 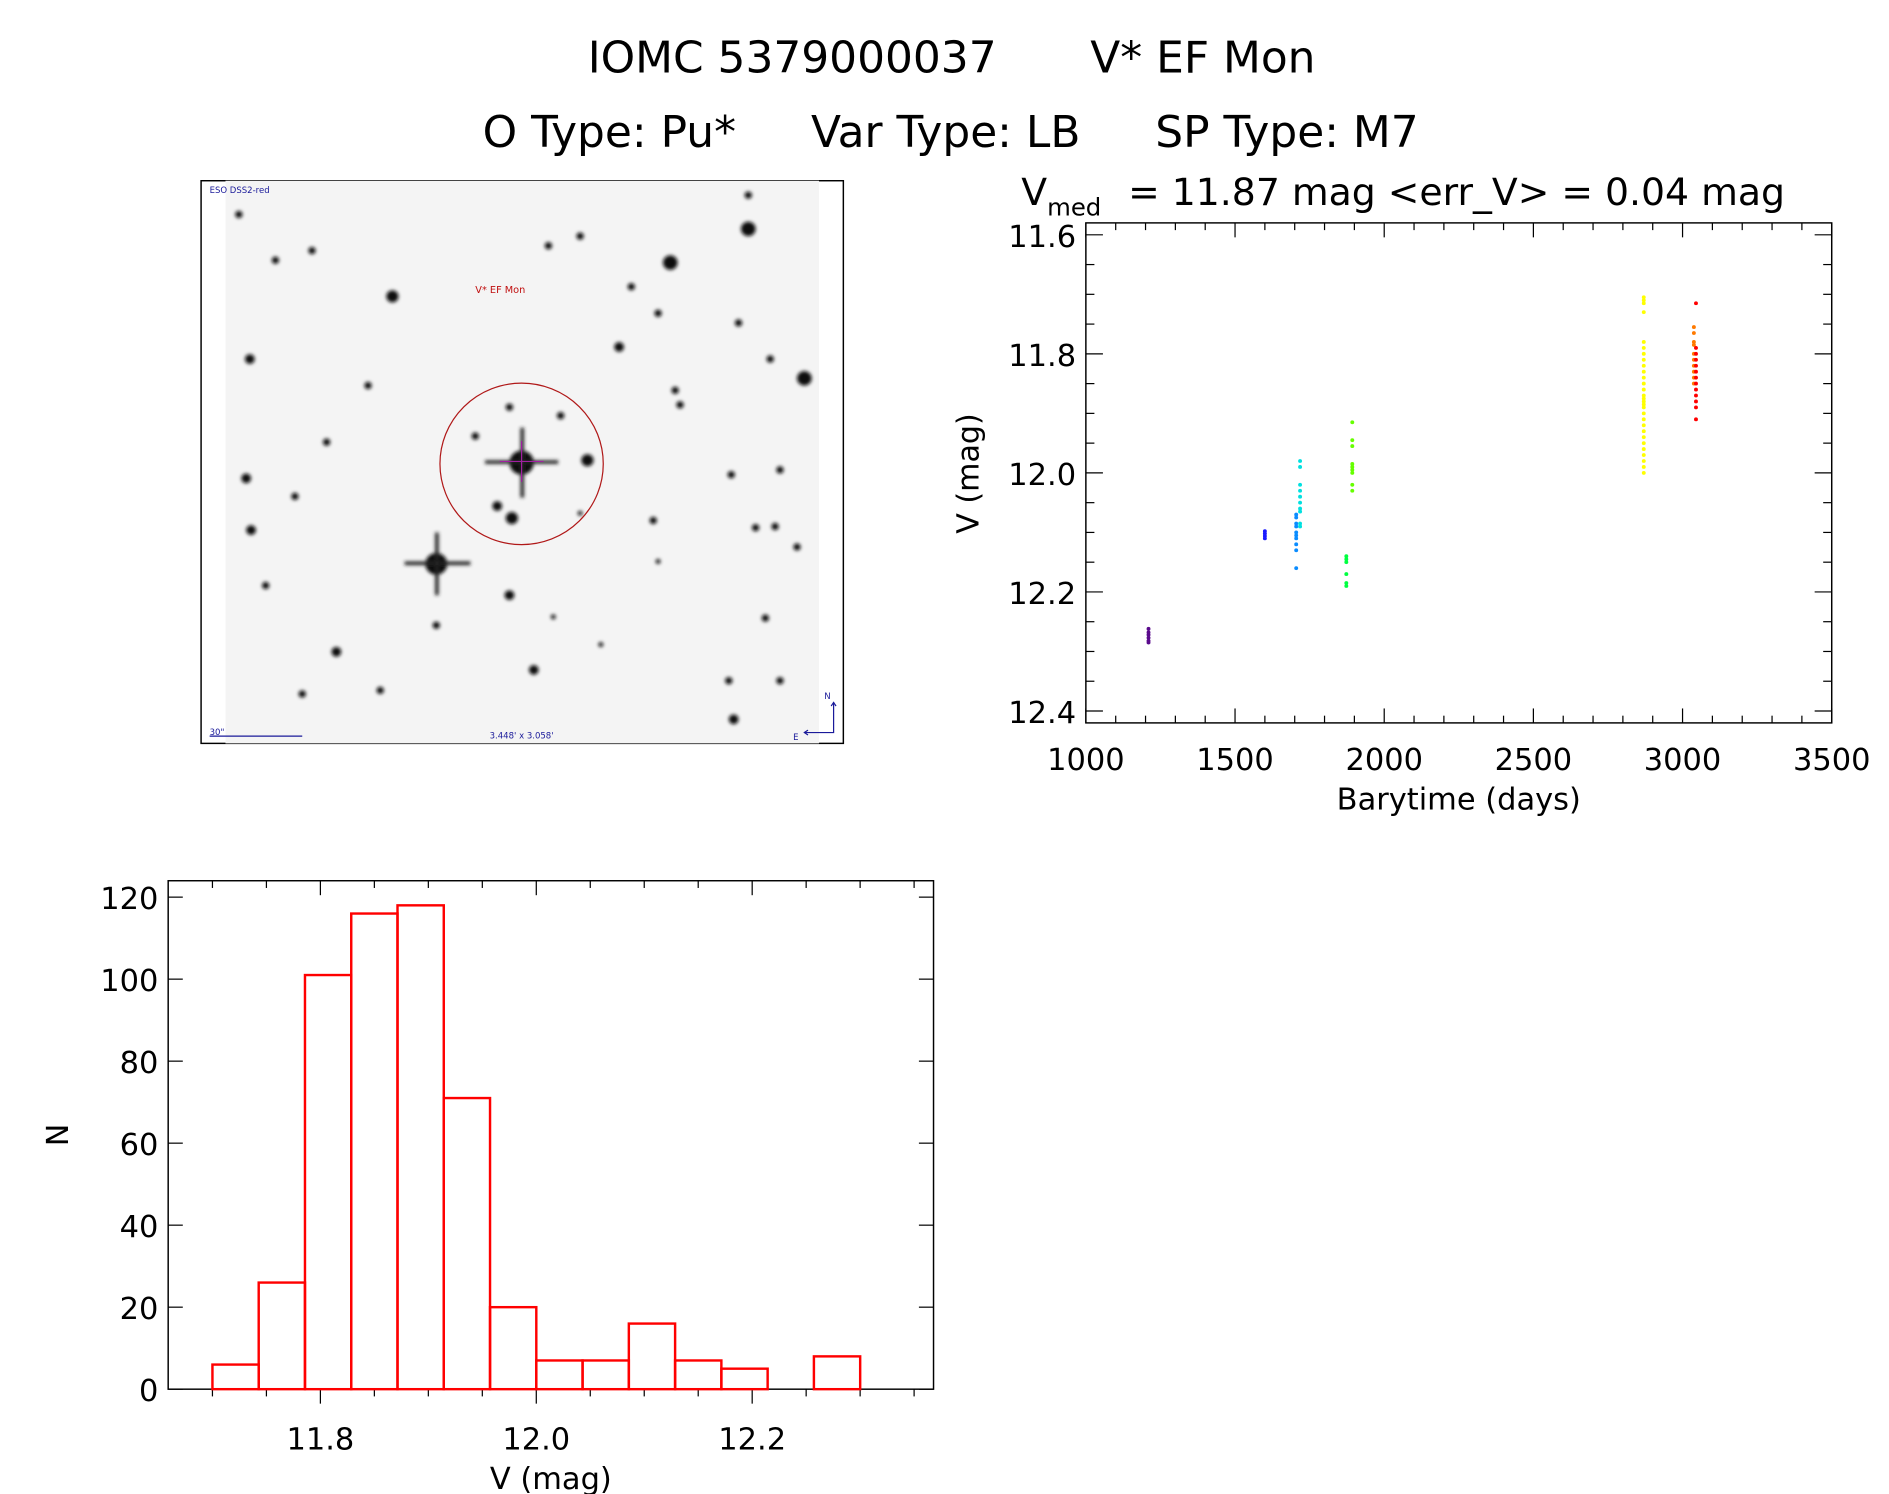 What do you see at coordinates (795, 737) in the screenshot?
I see `east-label: E` at bounding box center [795, 737].